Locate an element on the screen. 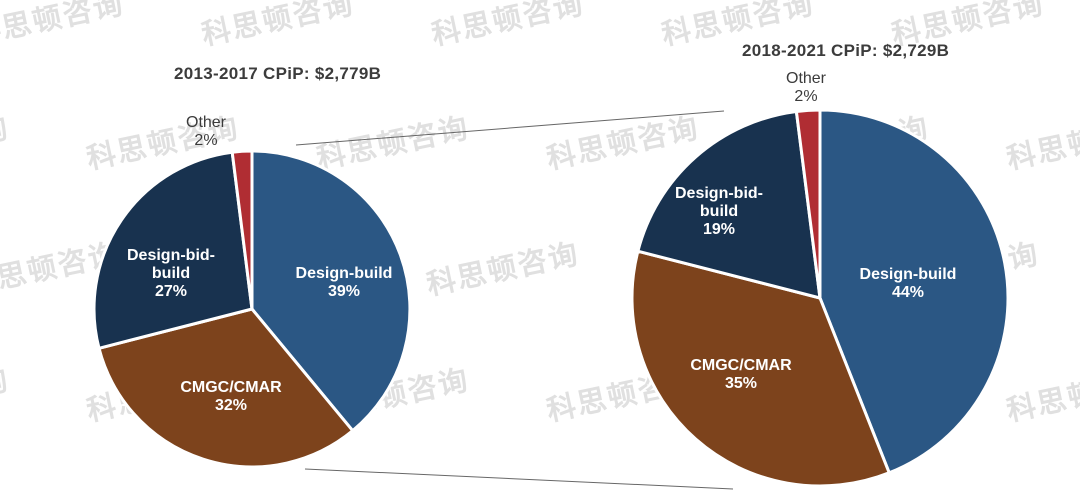 The height and width of the screenshot is (500, 1080). connector-line-top is located at coordinates (510, 128).